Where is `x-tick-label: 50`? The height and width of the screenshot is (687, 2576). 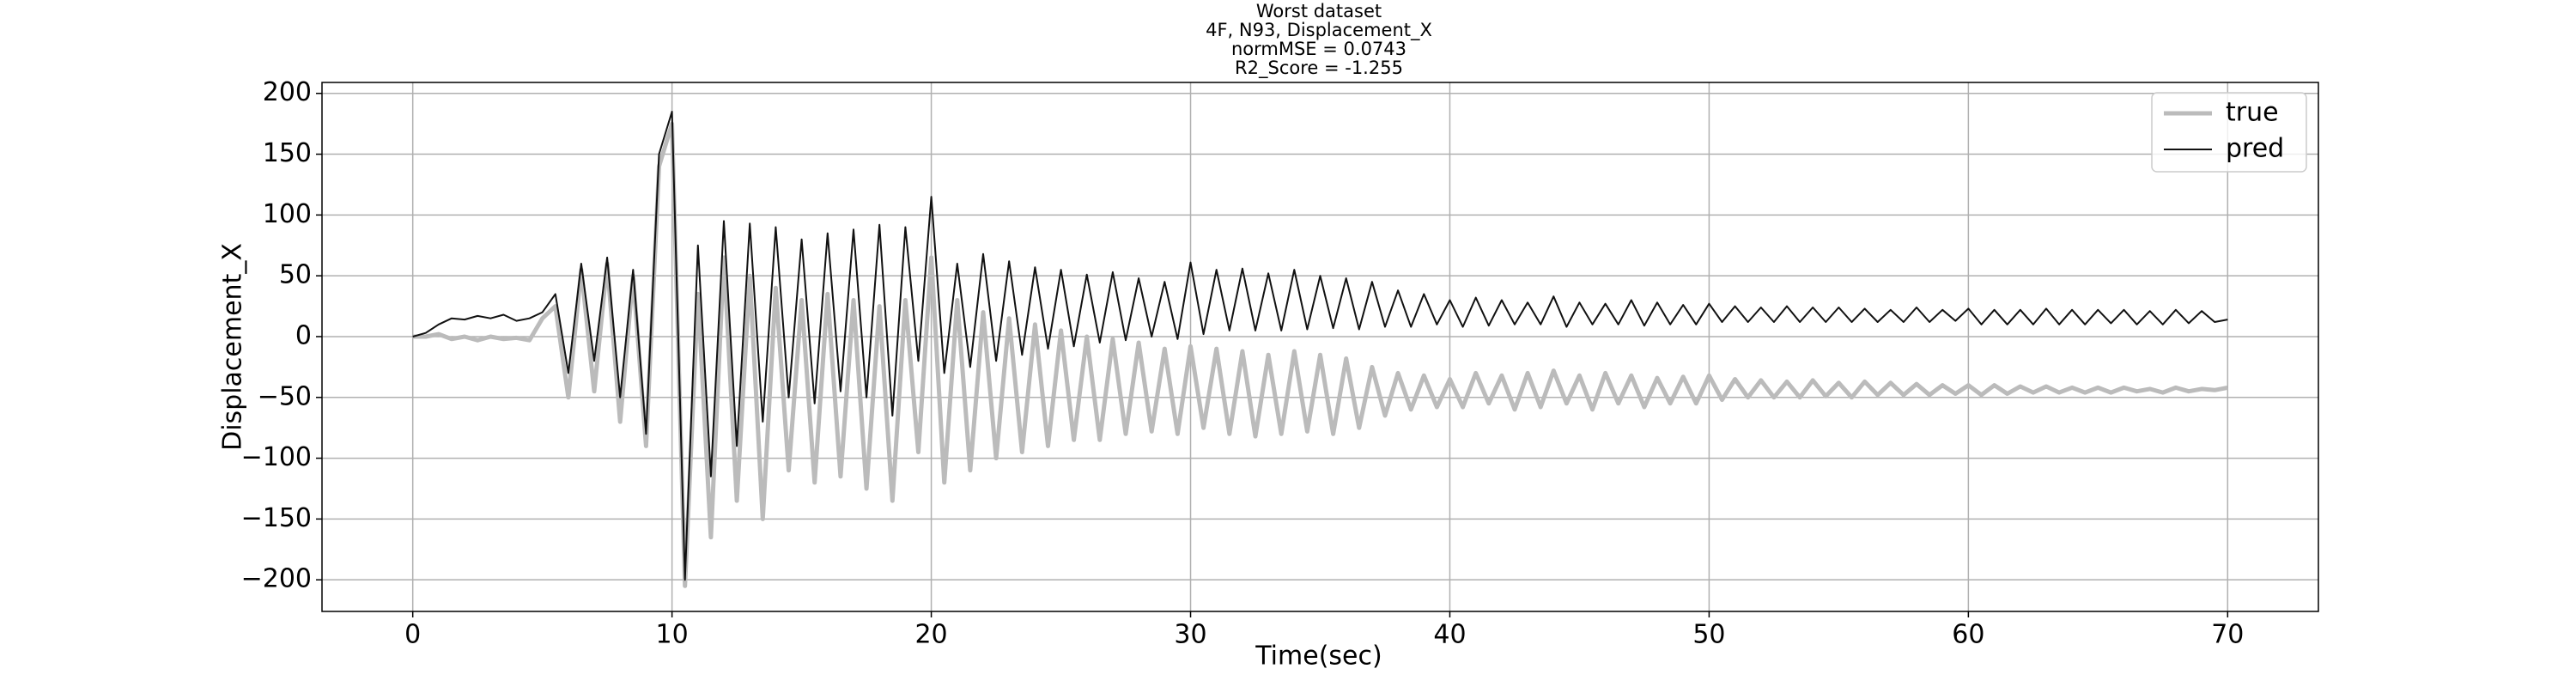
x-tick-label: 50 is located at coordinates (1708, 635).